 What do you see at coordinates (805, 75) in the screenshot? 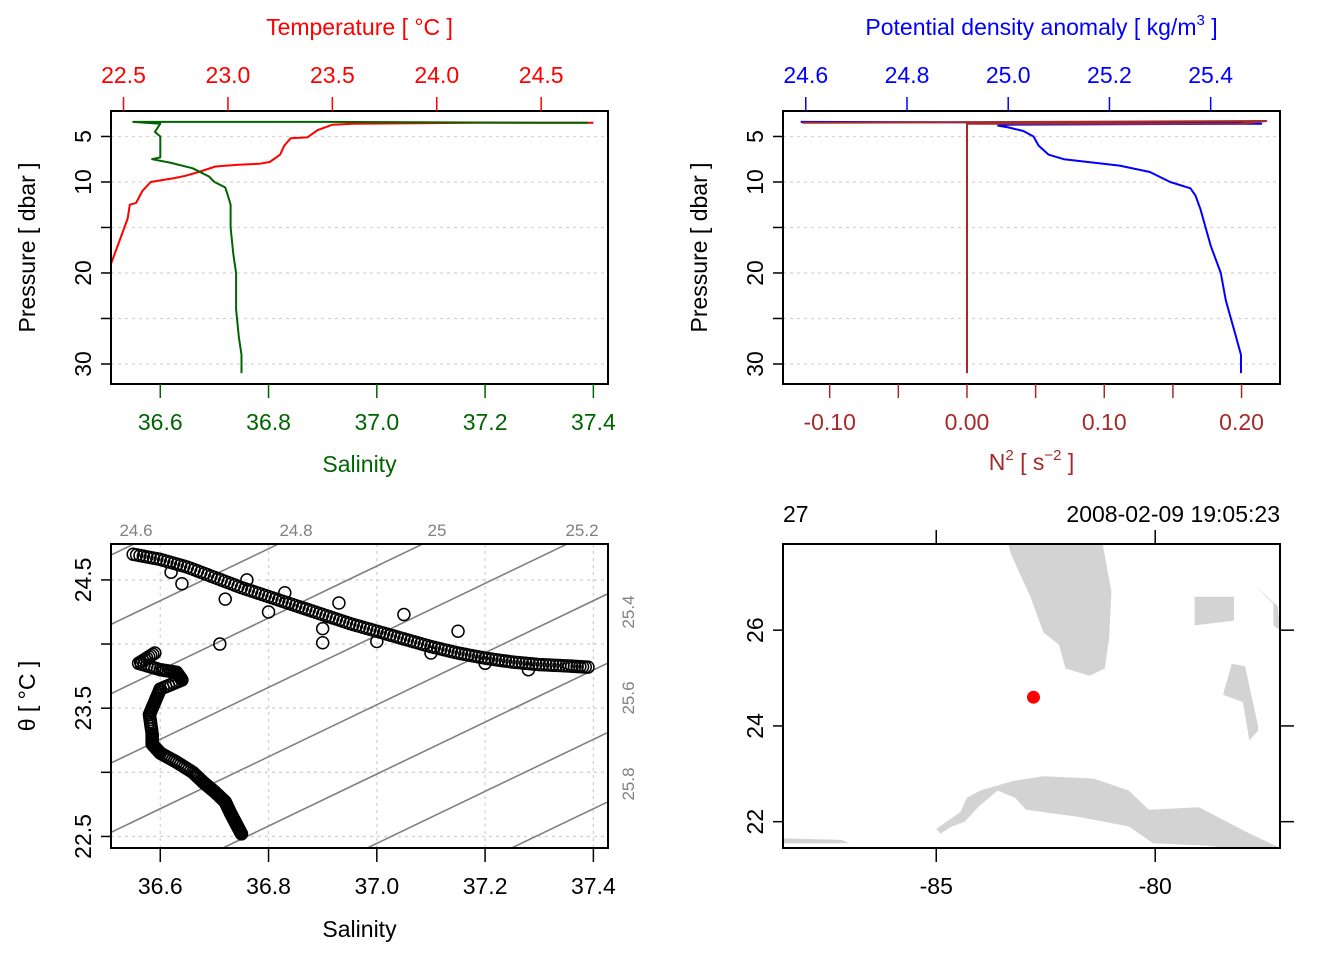
I see `top-tick-label: 24.6` at bounding box center [805, 75].